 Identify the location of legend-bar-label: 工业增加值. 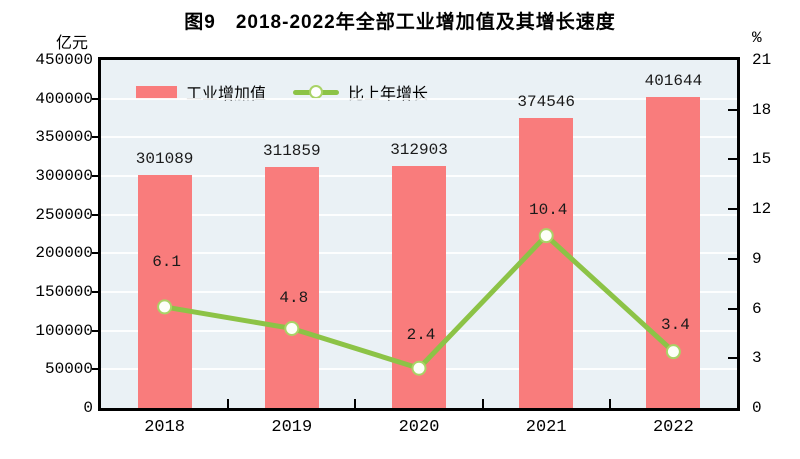
(226, 94).